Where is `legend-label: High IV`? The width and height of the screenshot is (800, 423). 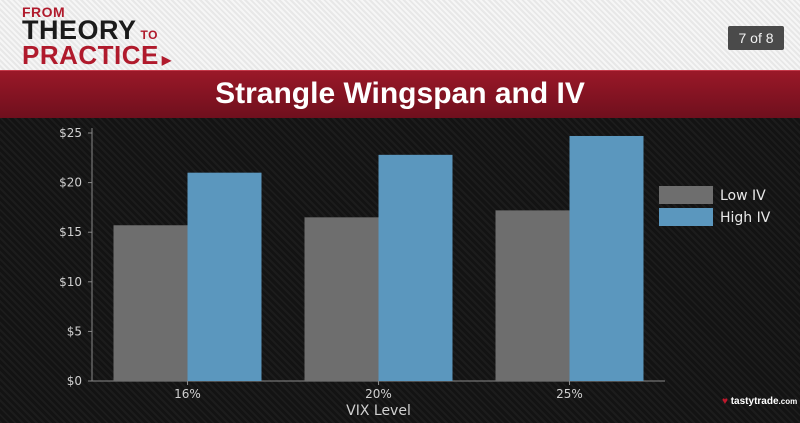
legend-label: High IV is located at coordinates (745, 218).